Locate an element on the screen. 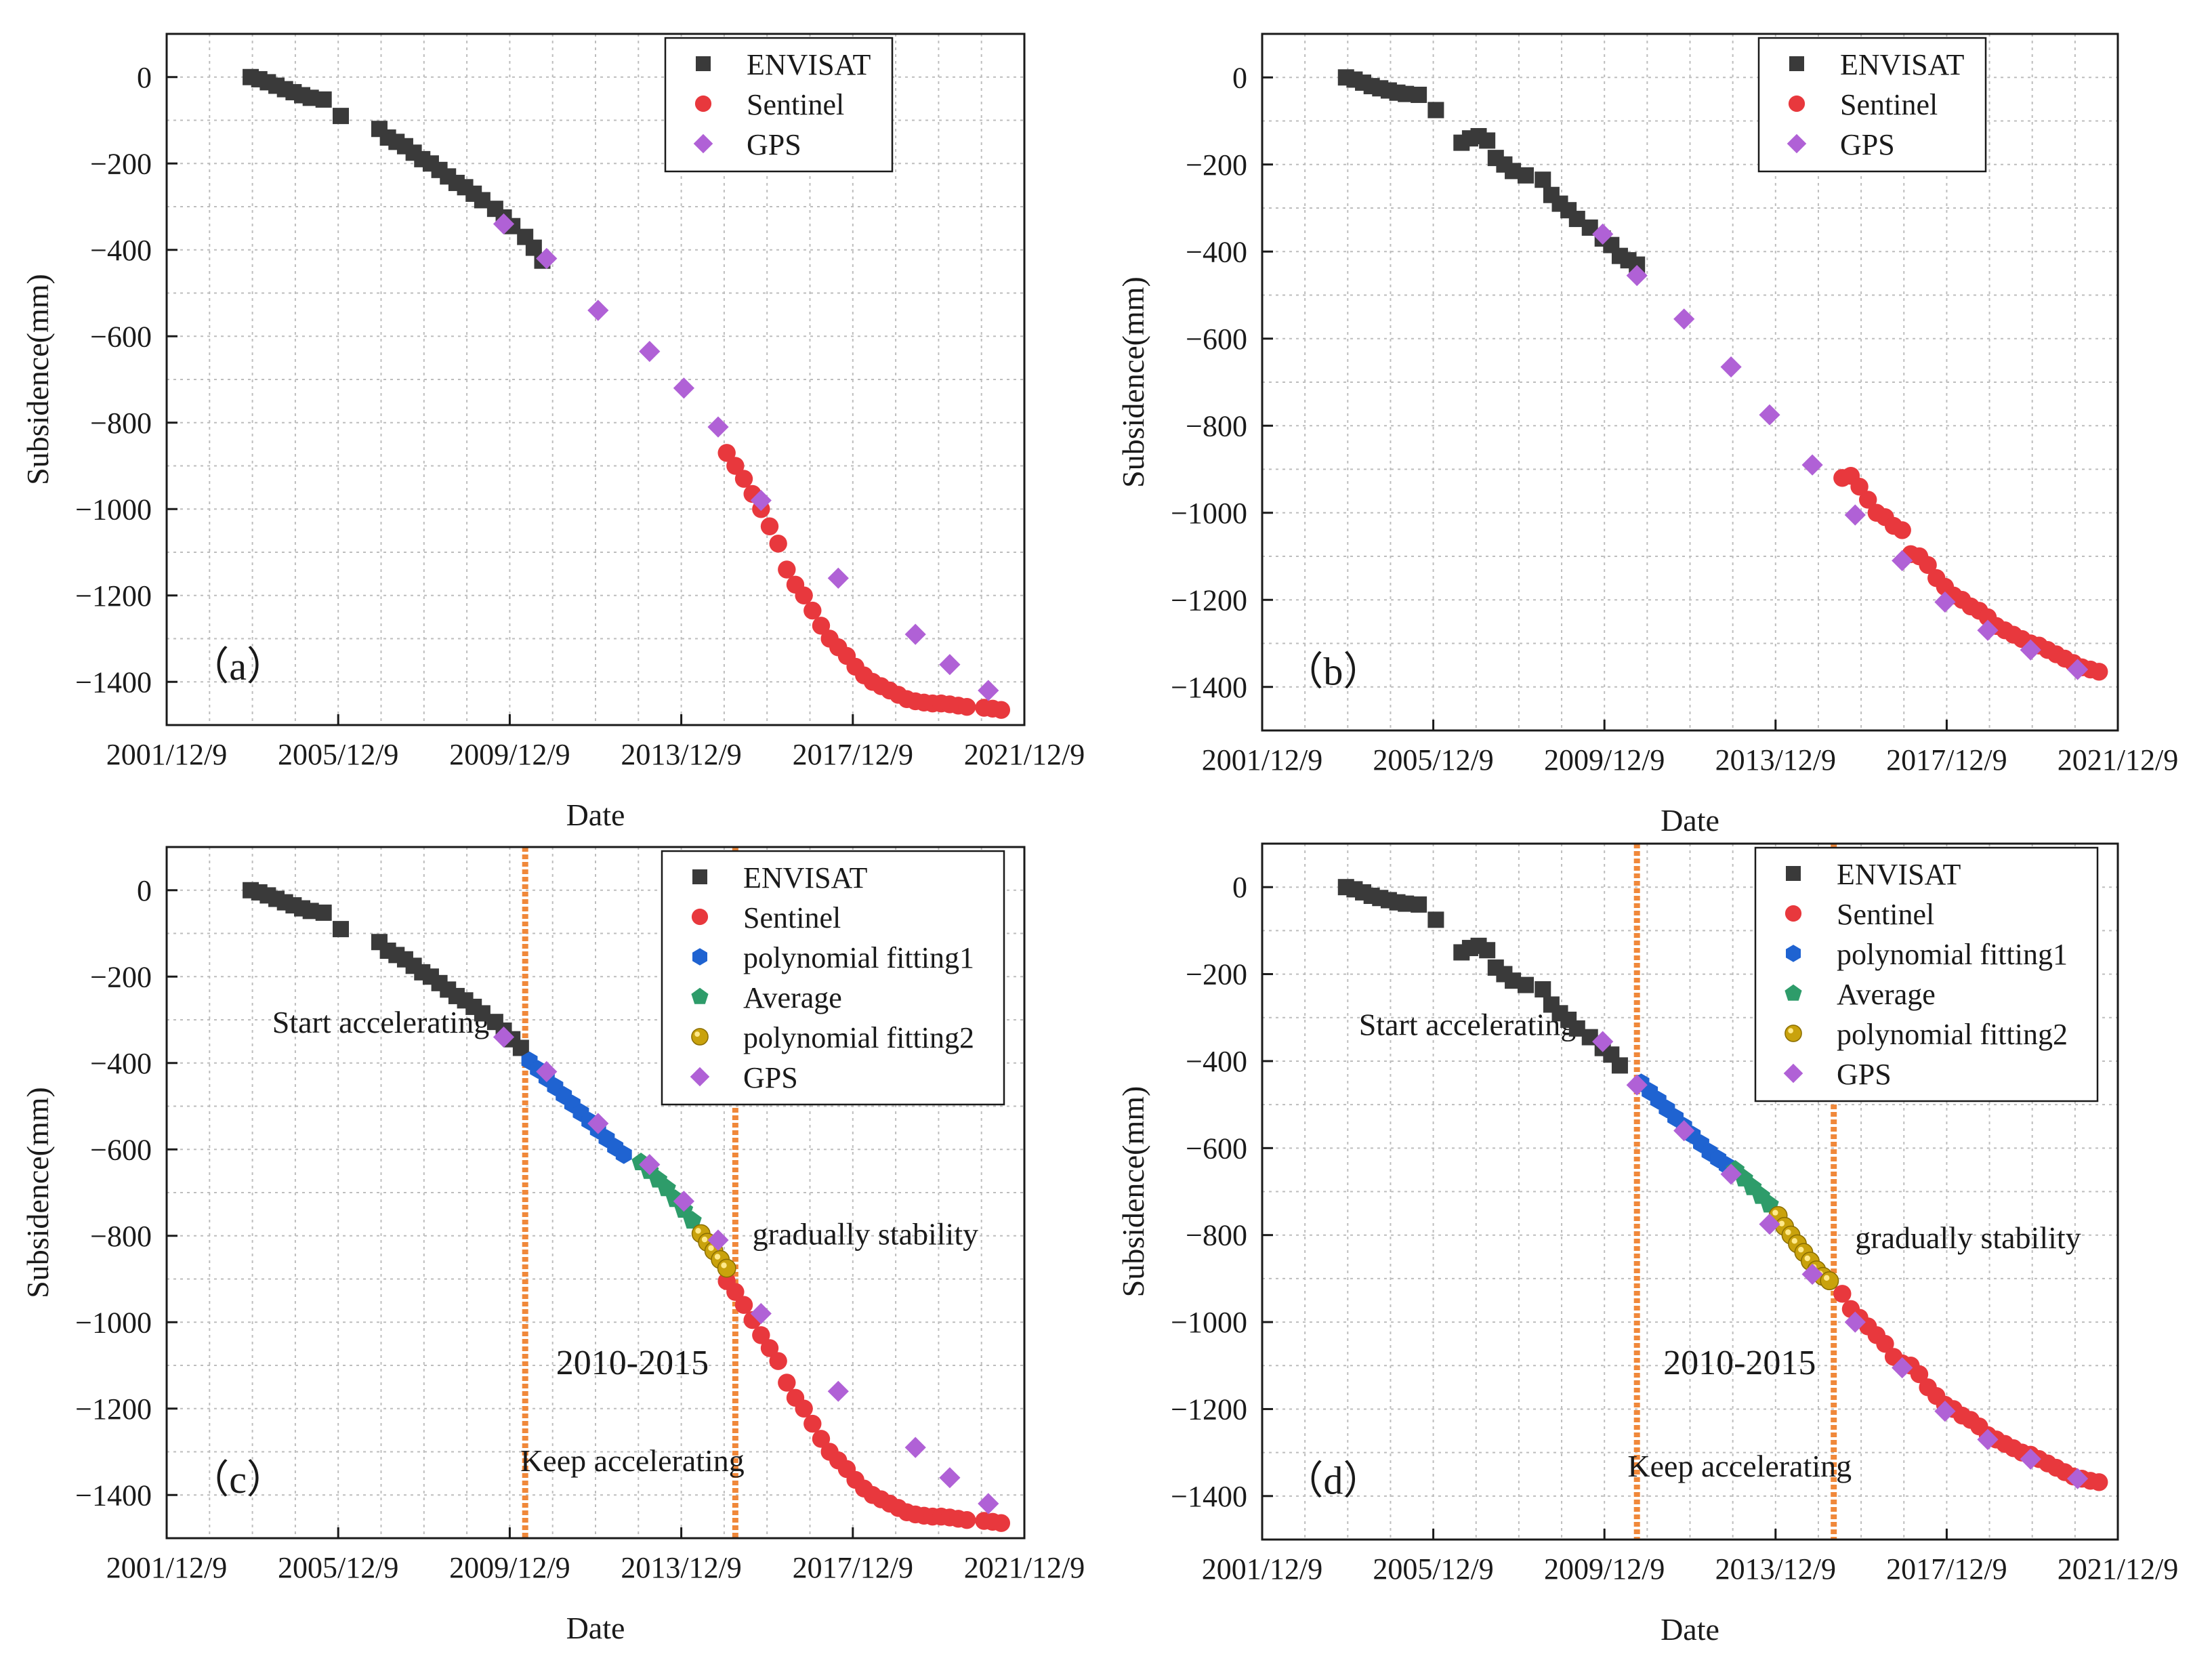 Image resolution: width=2212 pixels, height=1671 pixels. legend-marker-square is located at coordinates (1797, 63).